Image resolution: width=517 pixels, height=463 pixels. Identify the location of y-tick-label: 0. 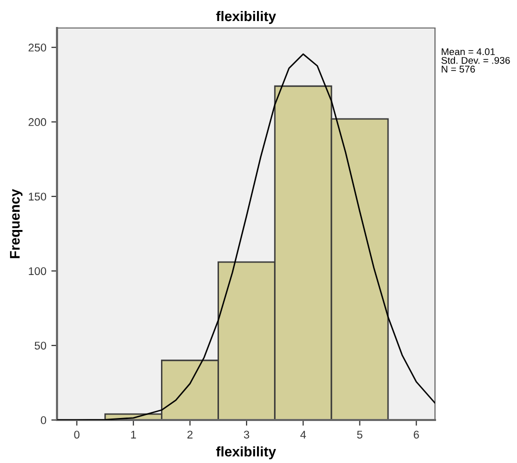
(43, 420).